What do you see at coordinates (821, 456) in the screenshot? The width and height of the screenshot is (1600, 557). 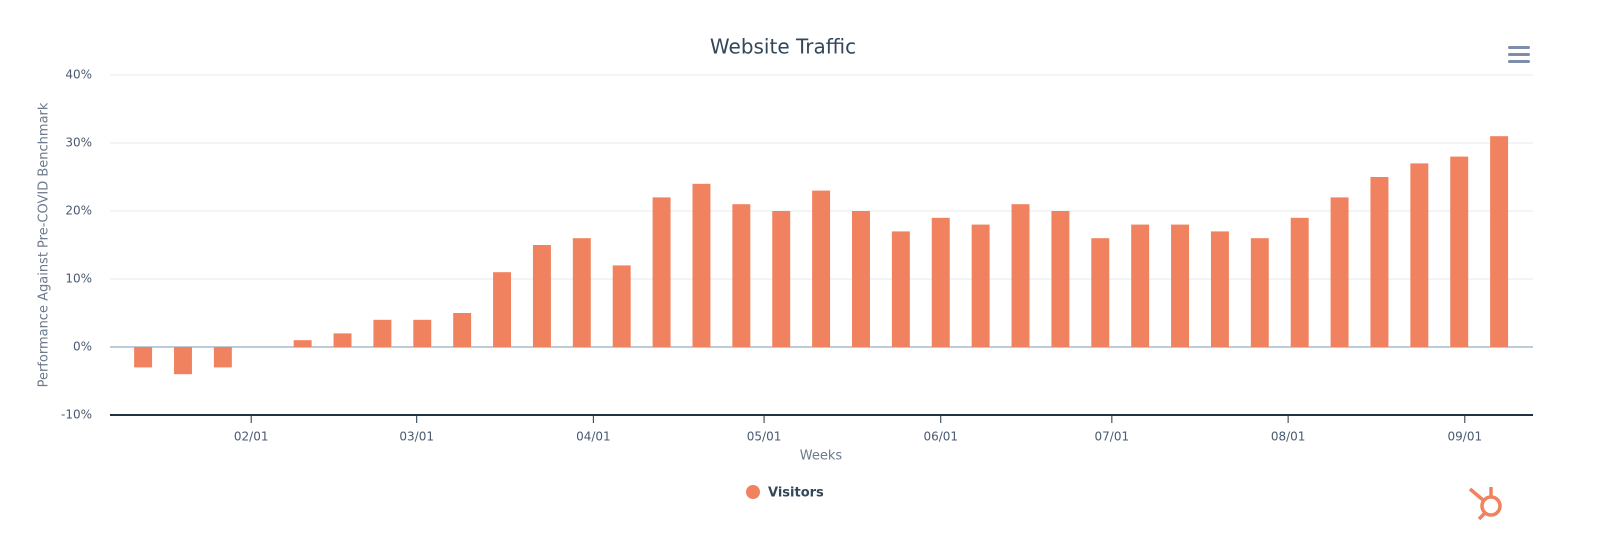 I see `x-axis-title: Weeks` at bounding box center [821, 456].